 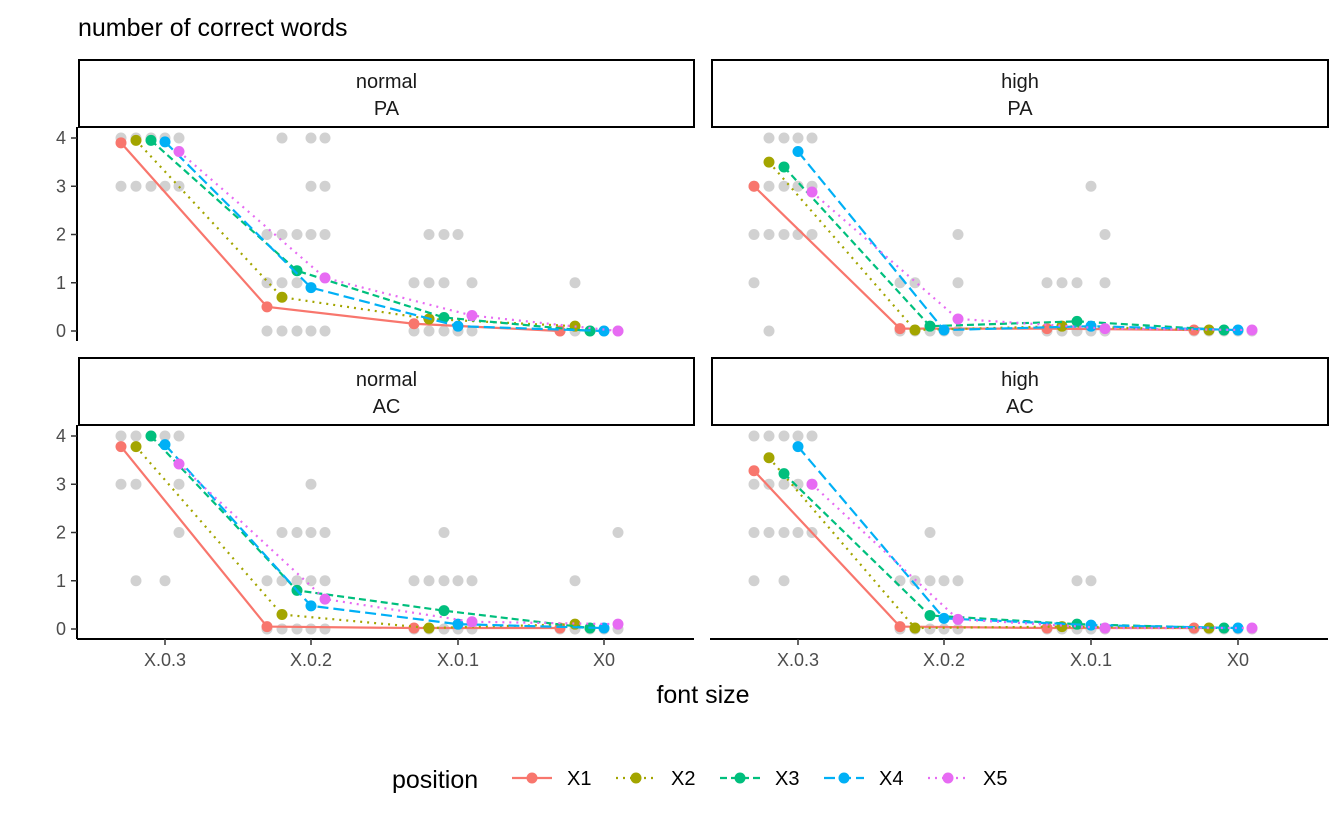 I want to click on series-line-x4, so click(x=1018, y=537).